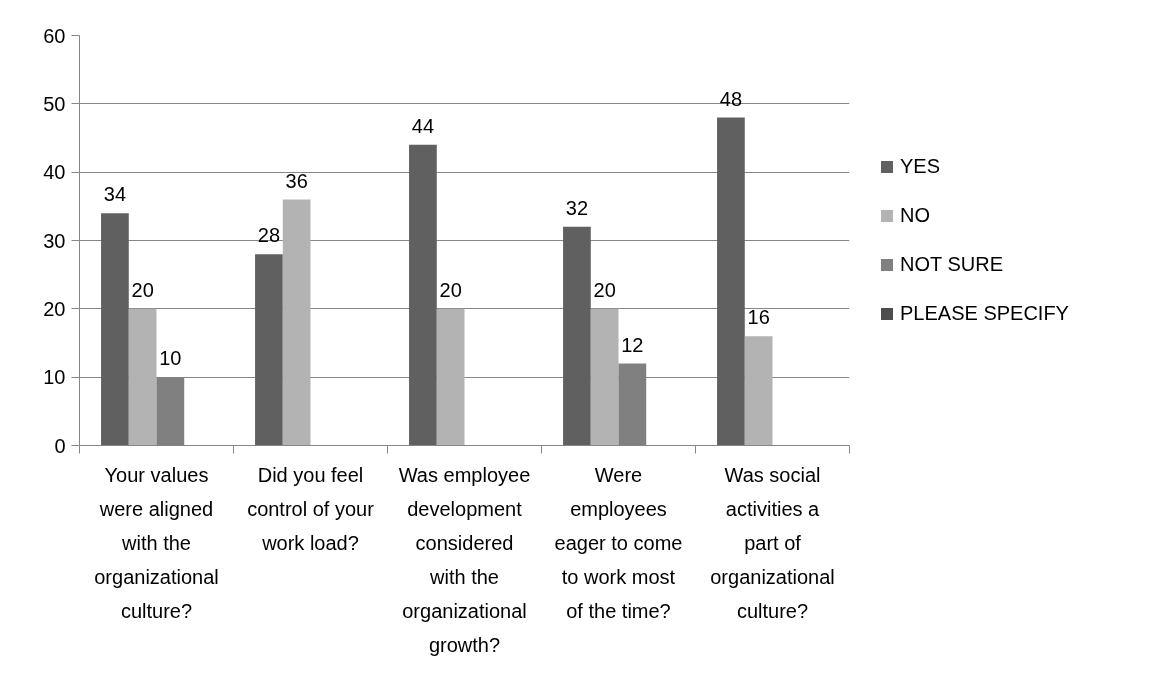 The height and width of the screenshot is (674, 1163). Describe the element at coordinates (54, 240) in the screenshot. I see `y-tick-label: 30` at that location.